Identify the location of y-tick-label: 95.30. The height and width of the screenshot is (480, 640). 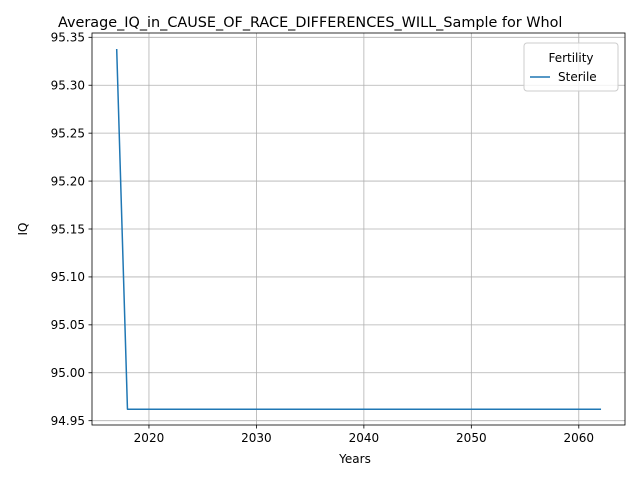
(68, 86).